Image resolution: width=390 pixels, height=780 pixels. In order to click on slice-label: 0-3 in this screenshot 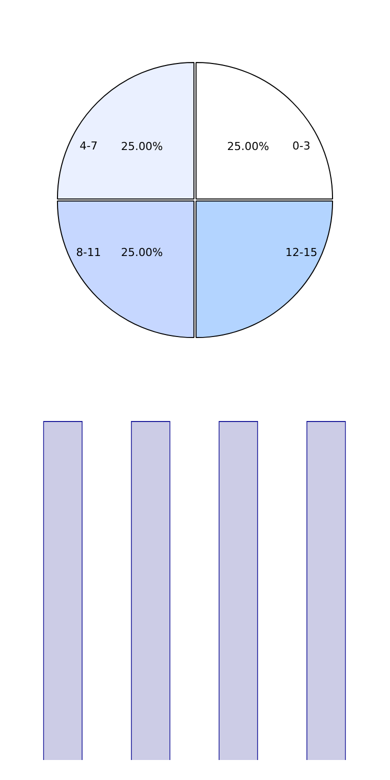, I will do `click(301, 146)`.